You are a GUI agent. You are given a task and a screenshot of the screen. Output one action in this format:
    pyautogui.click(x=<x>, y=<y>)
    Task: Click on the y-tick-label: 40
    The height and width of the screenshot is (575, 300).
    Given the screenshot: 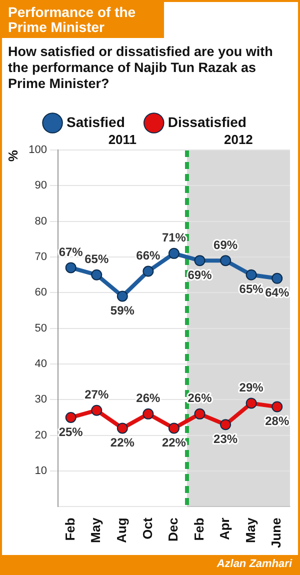 What is the action you would take?
    pyautogui.click(x=40, y=364)
    